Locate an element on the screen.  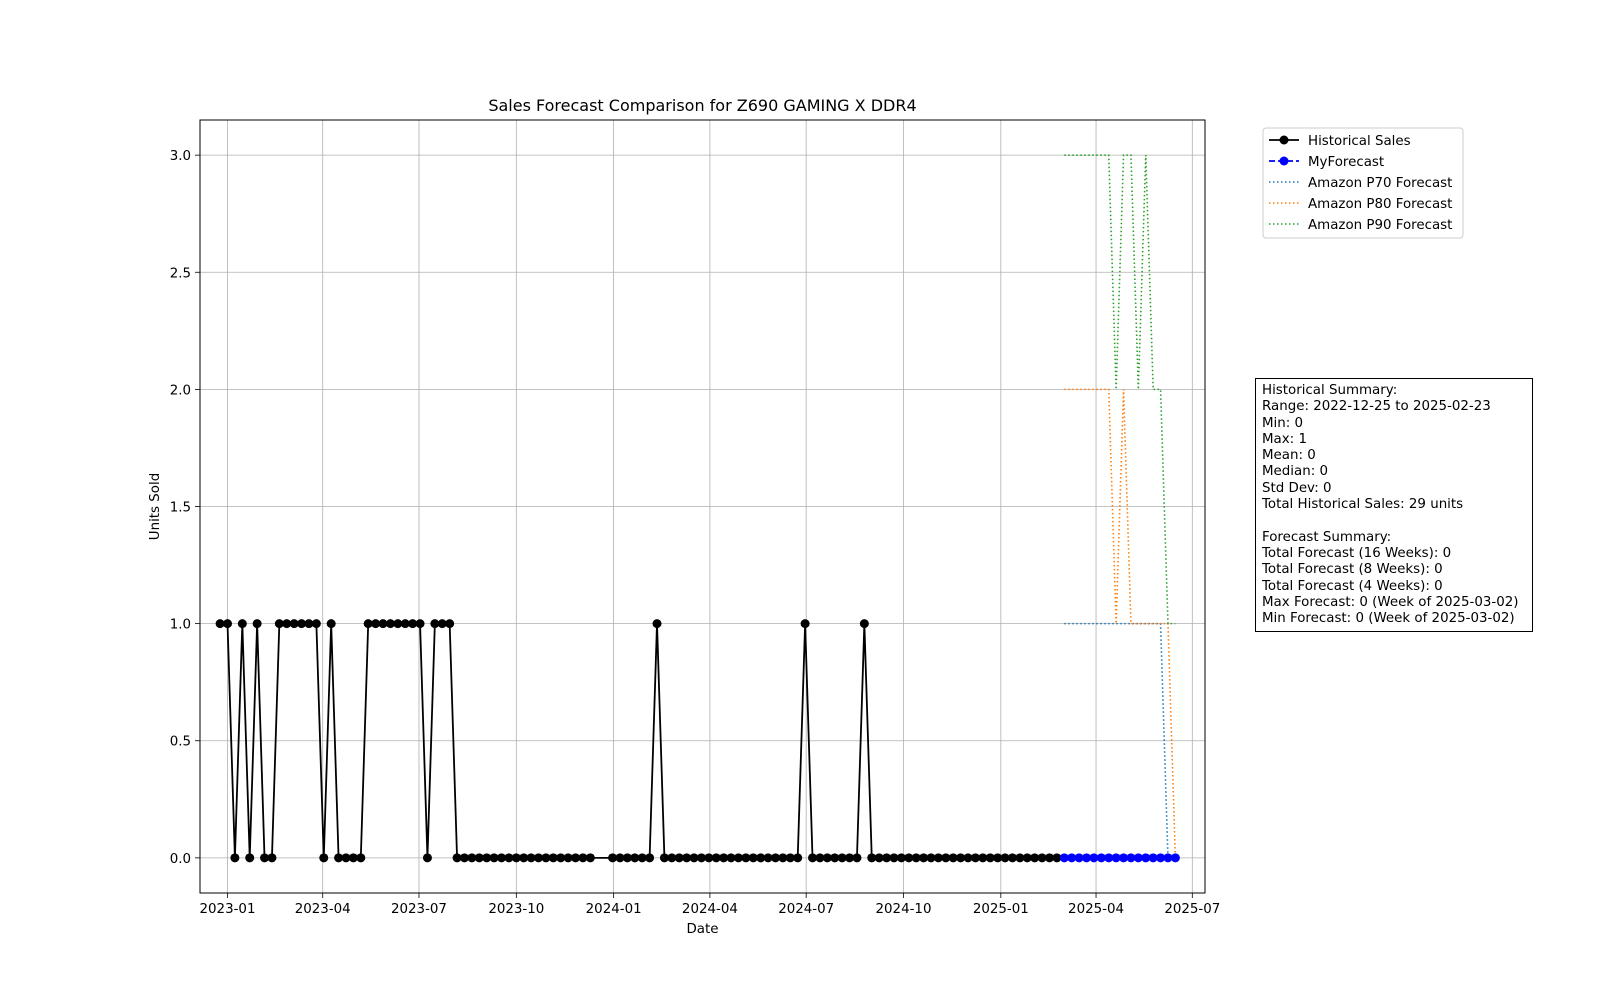
legend-item: Amazon P90 Forecast is located at coordinates (1360, 225).